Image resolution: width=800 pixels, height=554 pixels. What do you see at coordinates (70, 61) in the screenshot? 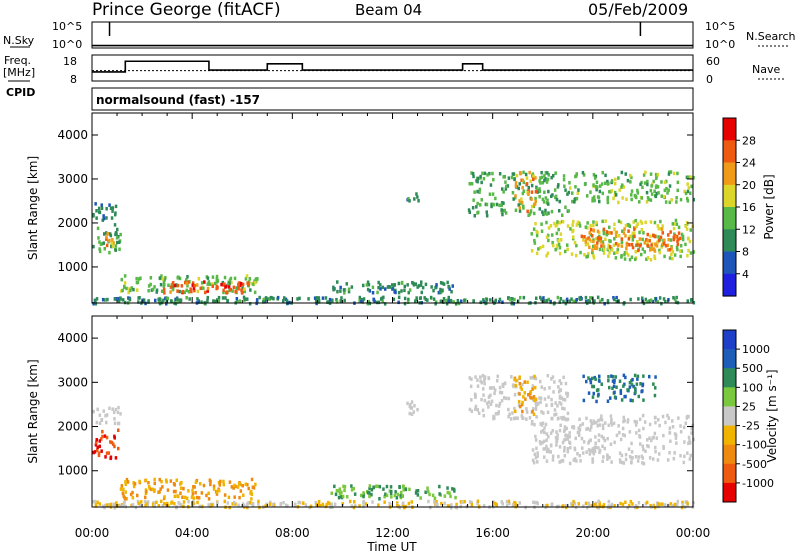
I see `freq-tick-top: 18` at bounding box center [70, 61].